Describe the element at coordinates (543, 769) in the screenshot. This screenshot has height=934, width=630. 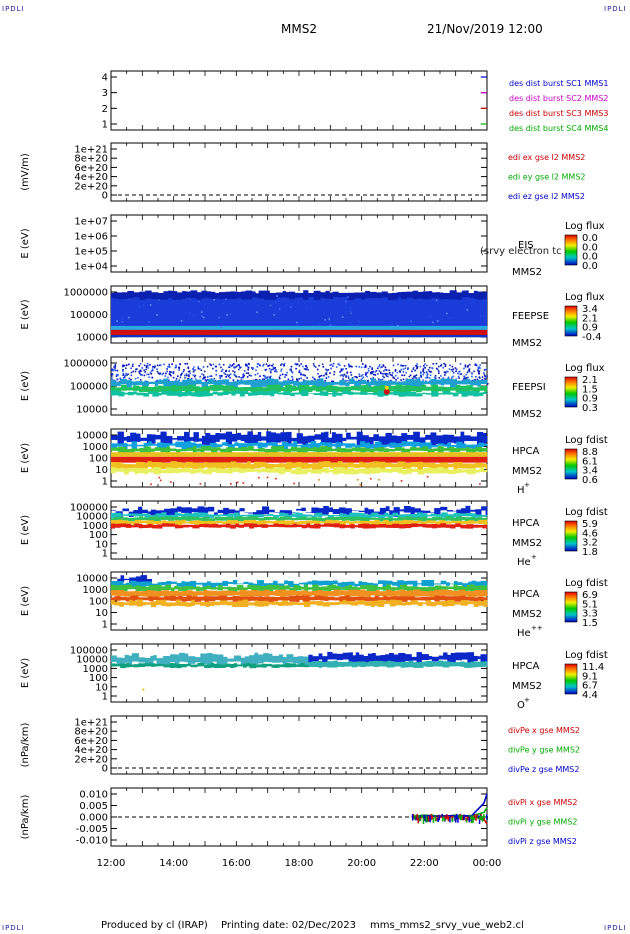
I see `legend-entry: divPe z gse MMS2` at that location.